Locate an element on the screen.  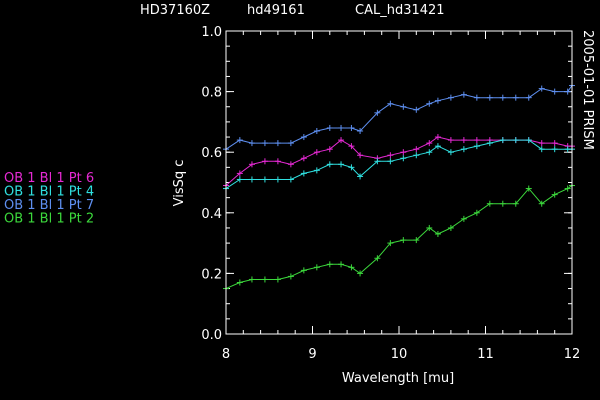
legend-entry: OB 1 Bl 1 Pt 2 is located at coordinates (49, 219).